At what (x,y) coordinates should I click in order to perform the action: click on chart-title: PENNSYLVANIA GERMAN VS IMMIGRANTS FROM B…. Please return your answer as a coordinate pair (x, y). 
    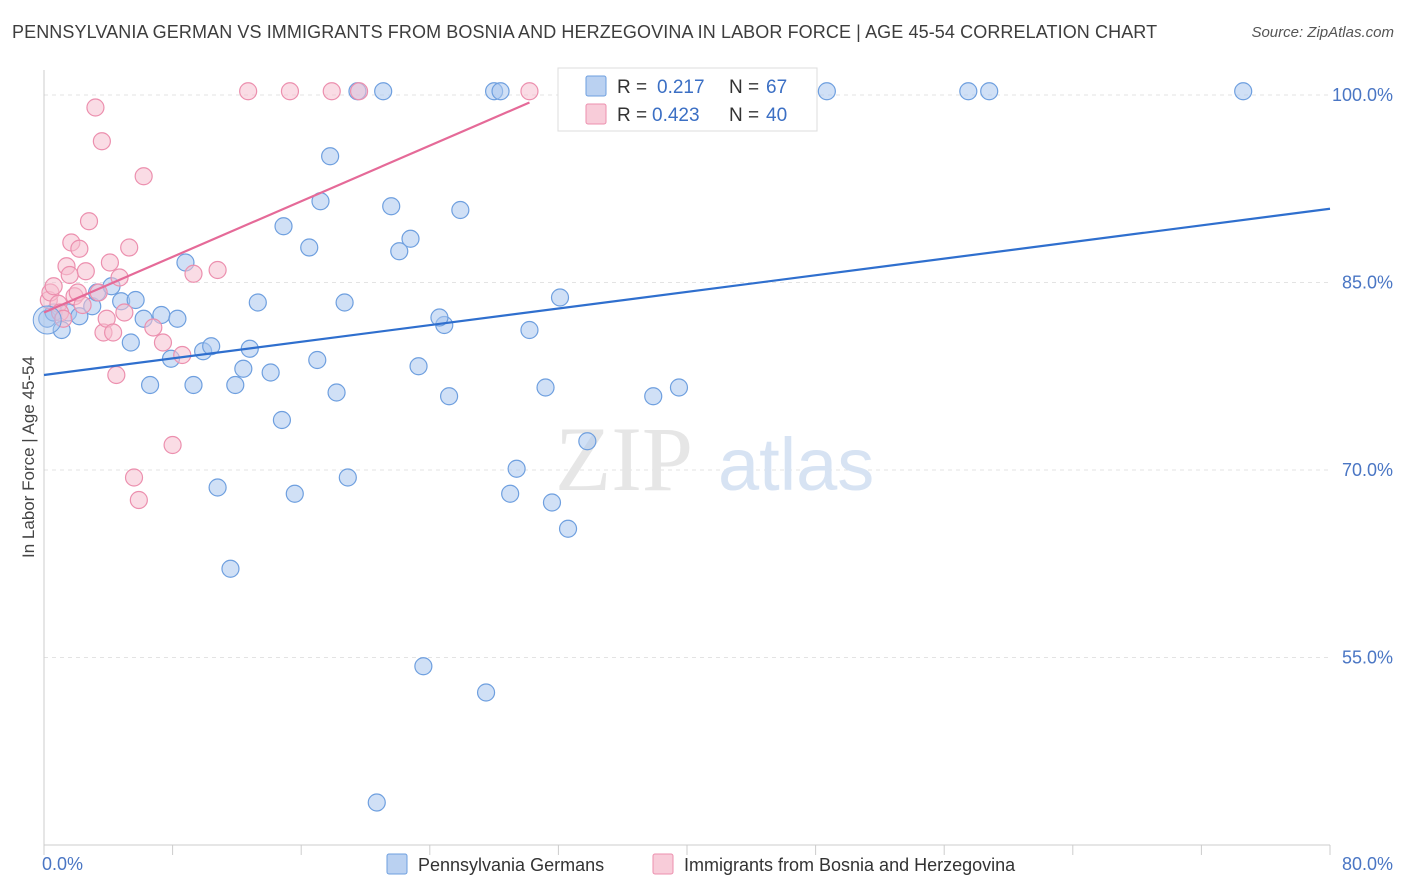
    Looking at the image, I should click on (585, 32).